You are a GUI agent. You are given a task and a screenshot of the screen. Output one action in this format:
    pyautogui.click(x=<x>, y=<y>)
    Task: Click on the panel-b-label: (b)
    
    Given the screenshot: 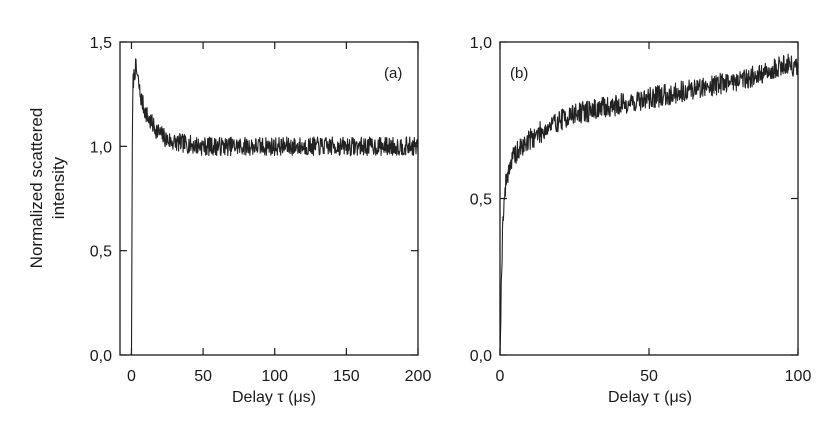 What is the action you would take?
    pyautogui.click(x=519, y=73)
    